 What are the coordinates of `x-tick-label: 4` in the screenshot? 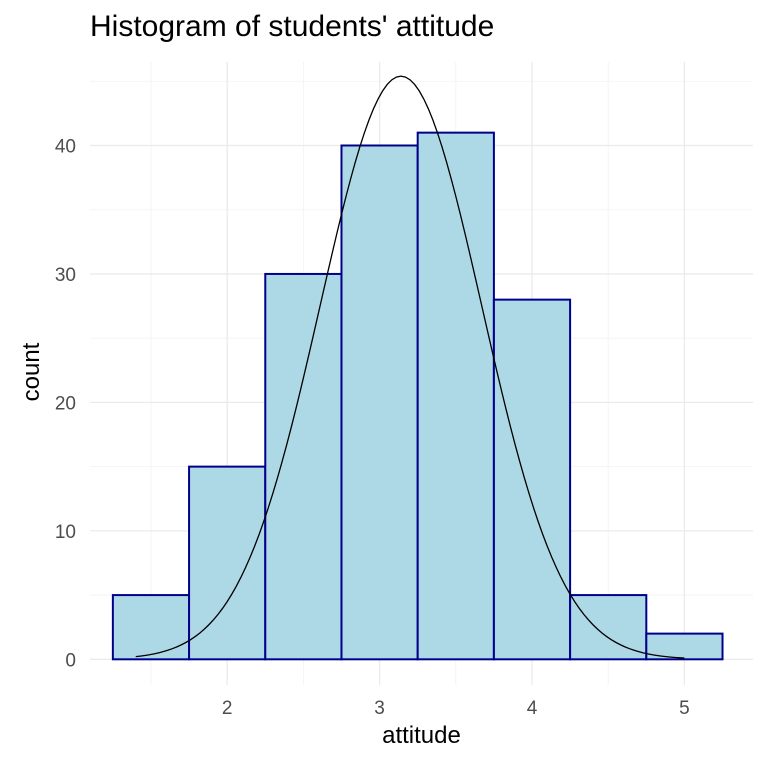 It's located at (532, 708).